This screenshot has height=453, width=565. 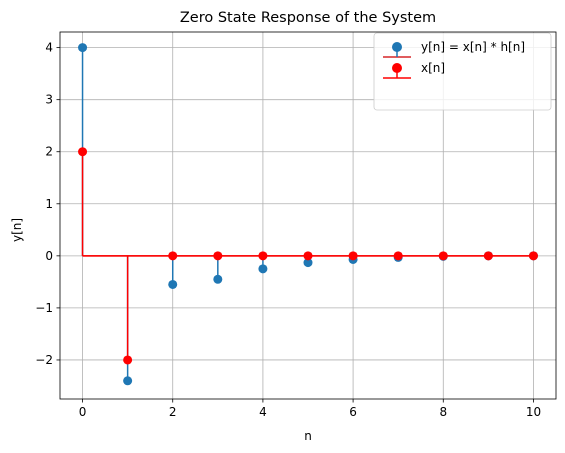 What do you see at coordinates (397, 47) in the screenshot?
I see `legend-marker-y` at bounding box center [397, 47].